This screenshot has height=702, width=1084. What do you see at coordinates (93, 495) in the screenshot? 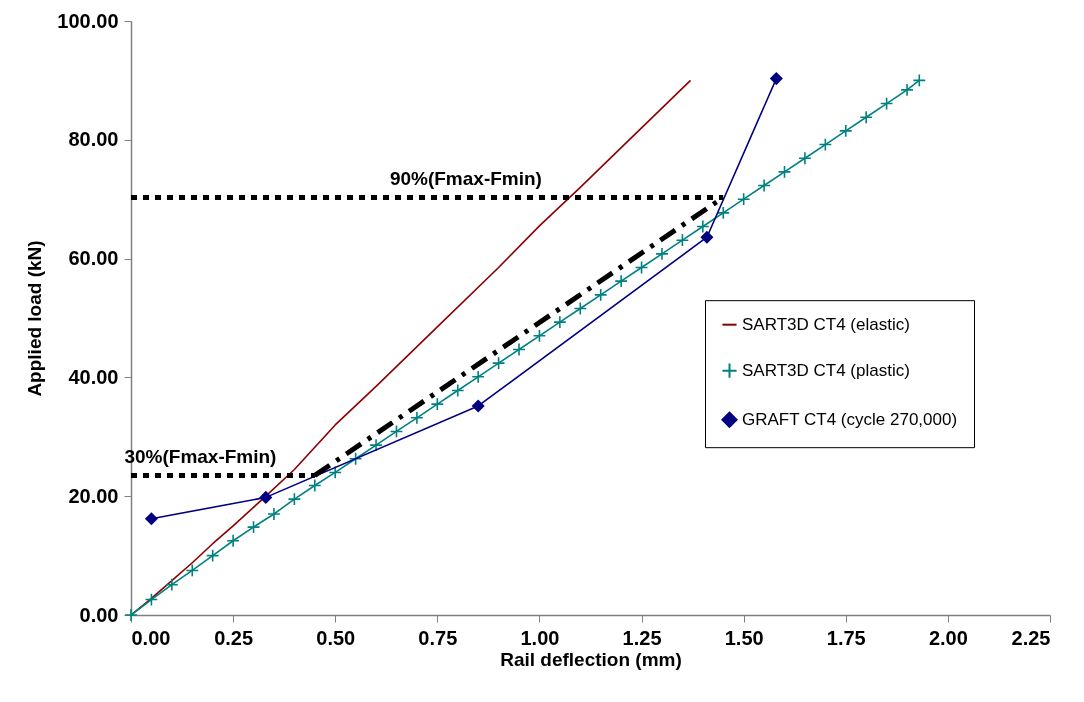
I see `y-tick-label: 20.00` at bounding box center [93, 495].